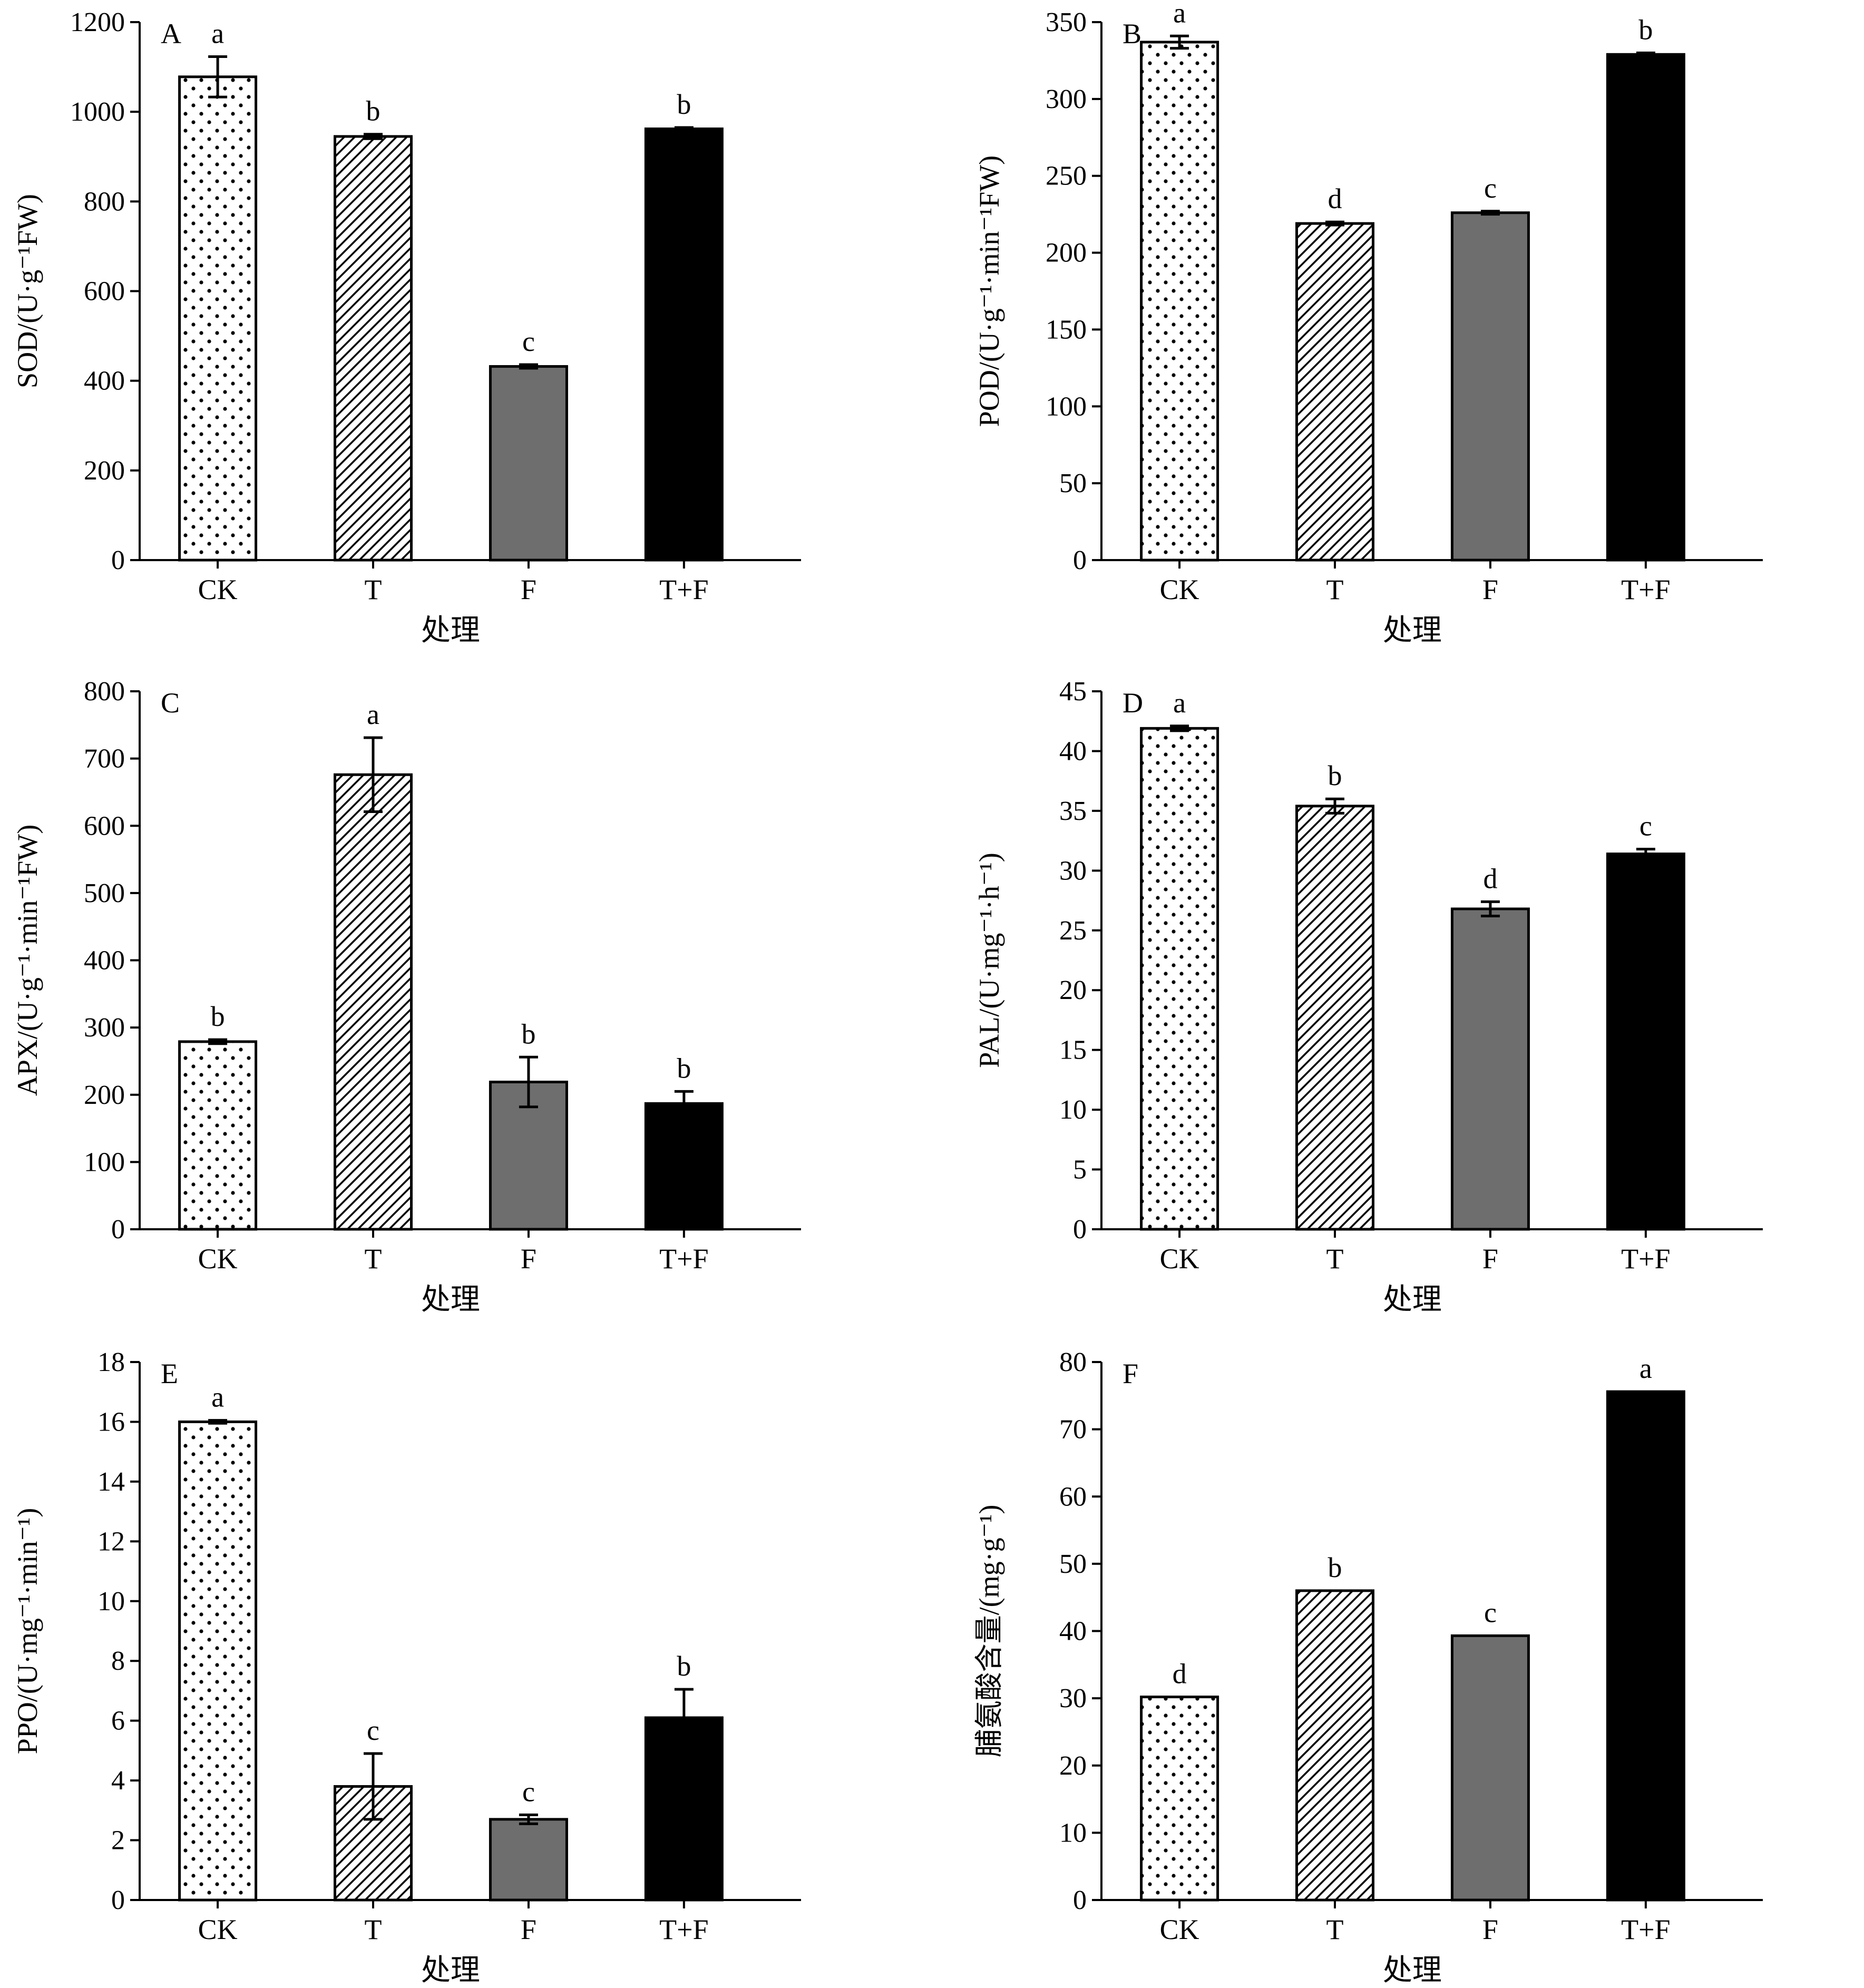 This screenshot has height=1988, width=1864. What do you see at coordinates (170, 703) in the screenshot?
I see `panel-letter: C` at bounding box center [170, 703].